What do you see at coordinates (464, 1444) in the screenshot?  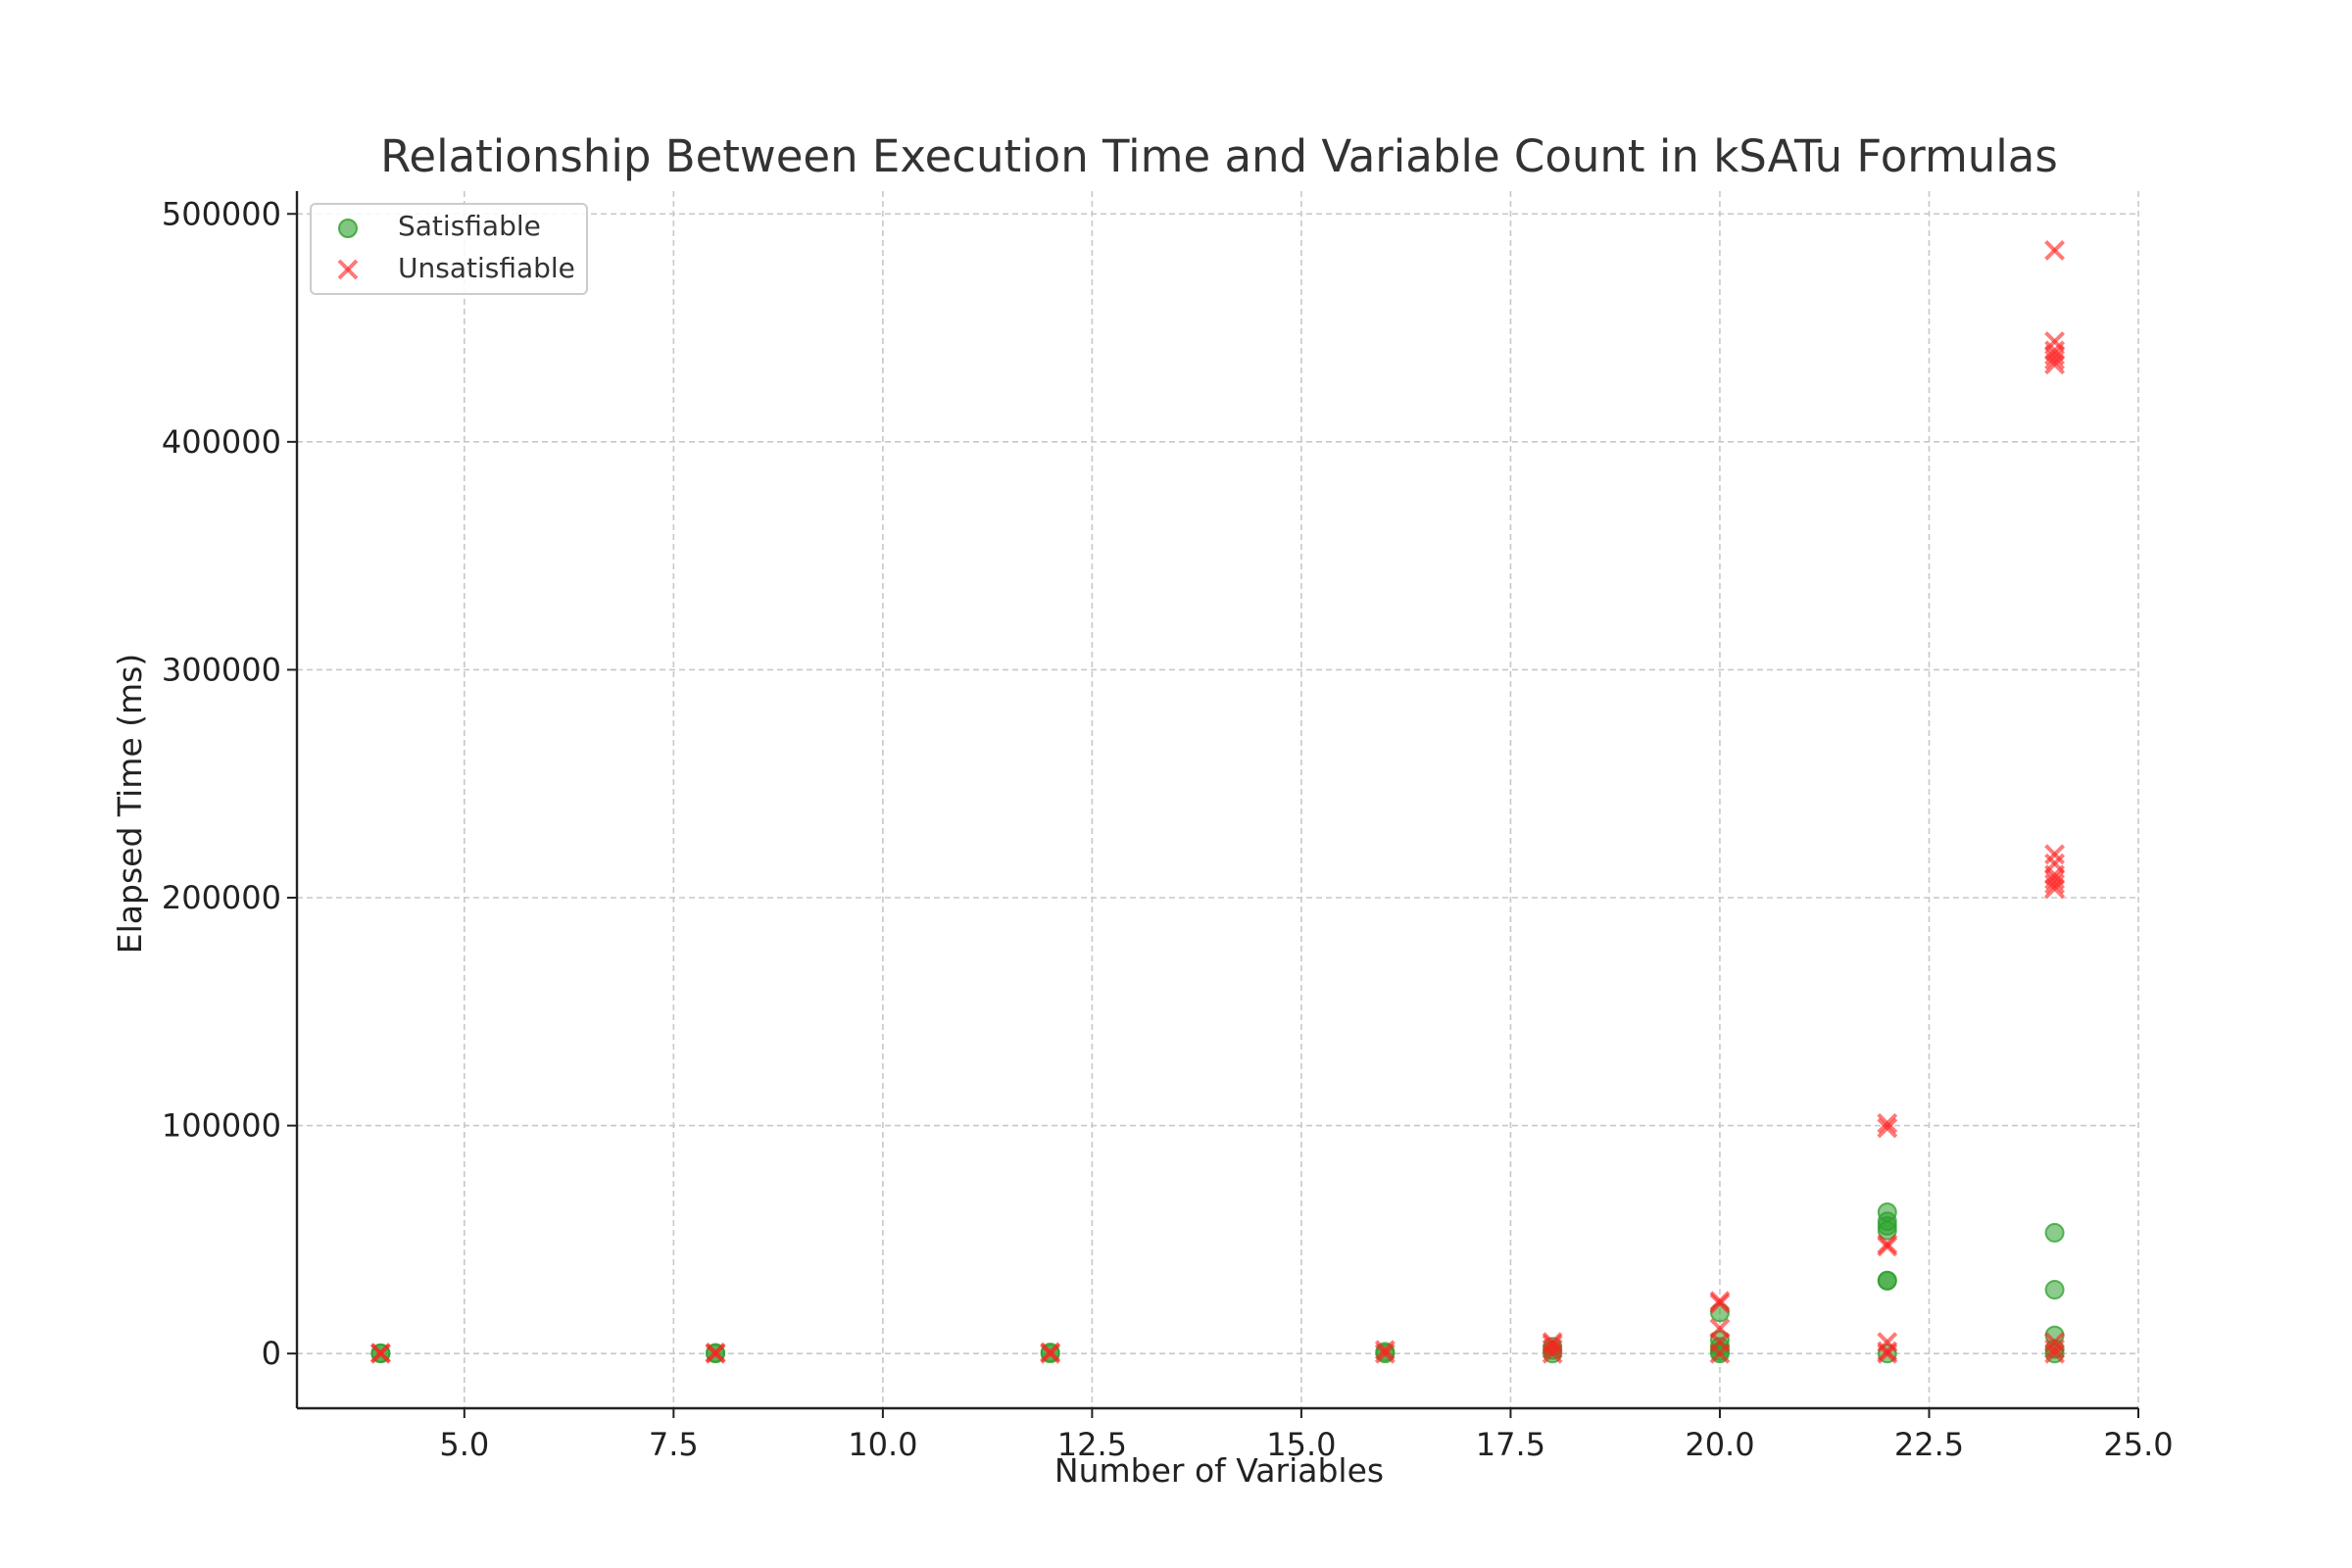 I see `x-tick-label: 5.0` at bounding box center [464, 1444].